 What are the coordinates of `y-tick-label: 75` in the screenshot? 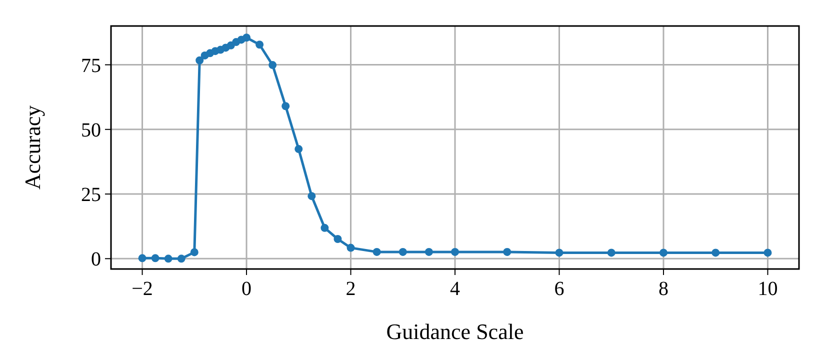 It's located at (91, 65).